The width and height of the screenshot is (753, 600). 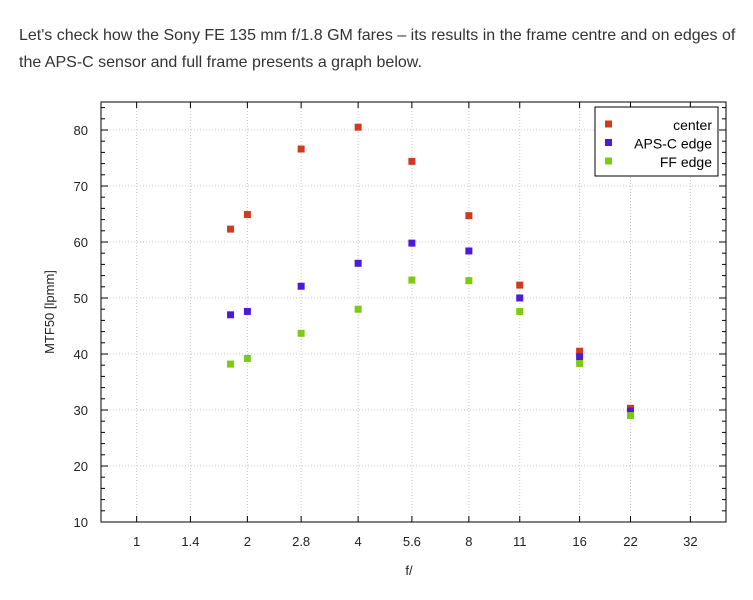 What do you see at coordinates (301, 541) in the screenshot?
I see `x-tick-label: 2.8` at bounding box center [301, 541].